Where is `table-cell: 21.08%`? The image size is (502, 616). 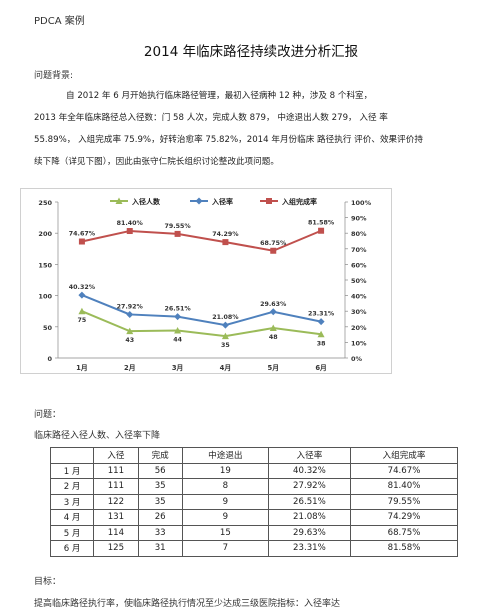 table-cell: 21.08% is located at coordinates (309, 517).